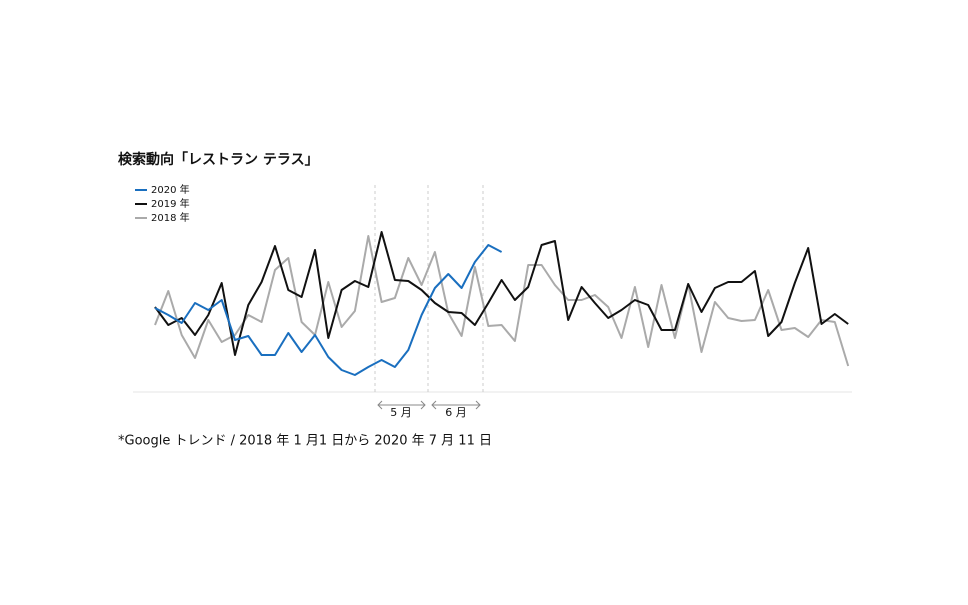 Image resolution: width=968 pixels, height=605 pixels. I want to click on chart-title: 検索動向「レストラン テラス」, so click(218, 159).